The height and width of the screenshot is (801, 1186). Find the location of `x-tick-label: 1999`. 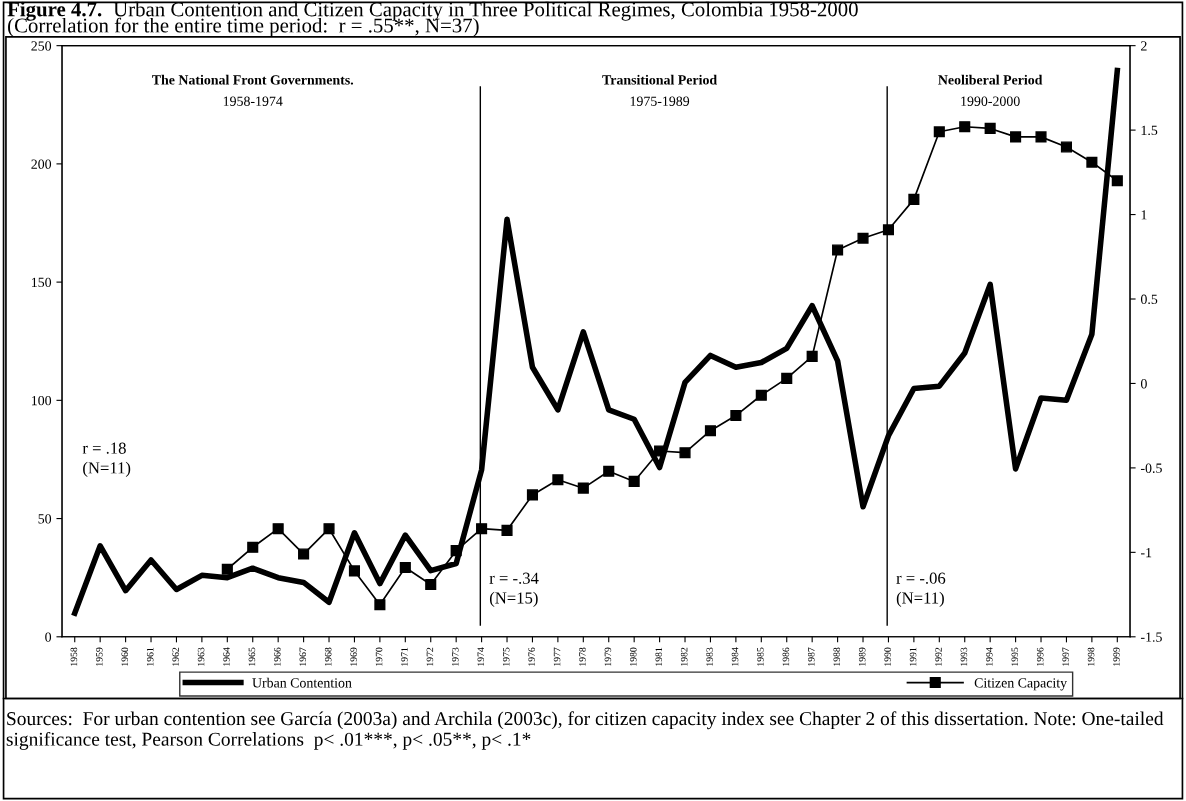

x-tick-label: 1999 is located at coordinates (1116, 656).